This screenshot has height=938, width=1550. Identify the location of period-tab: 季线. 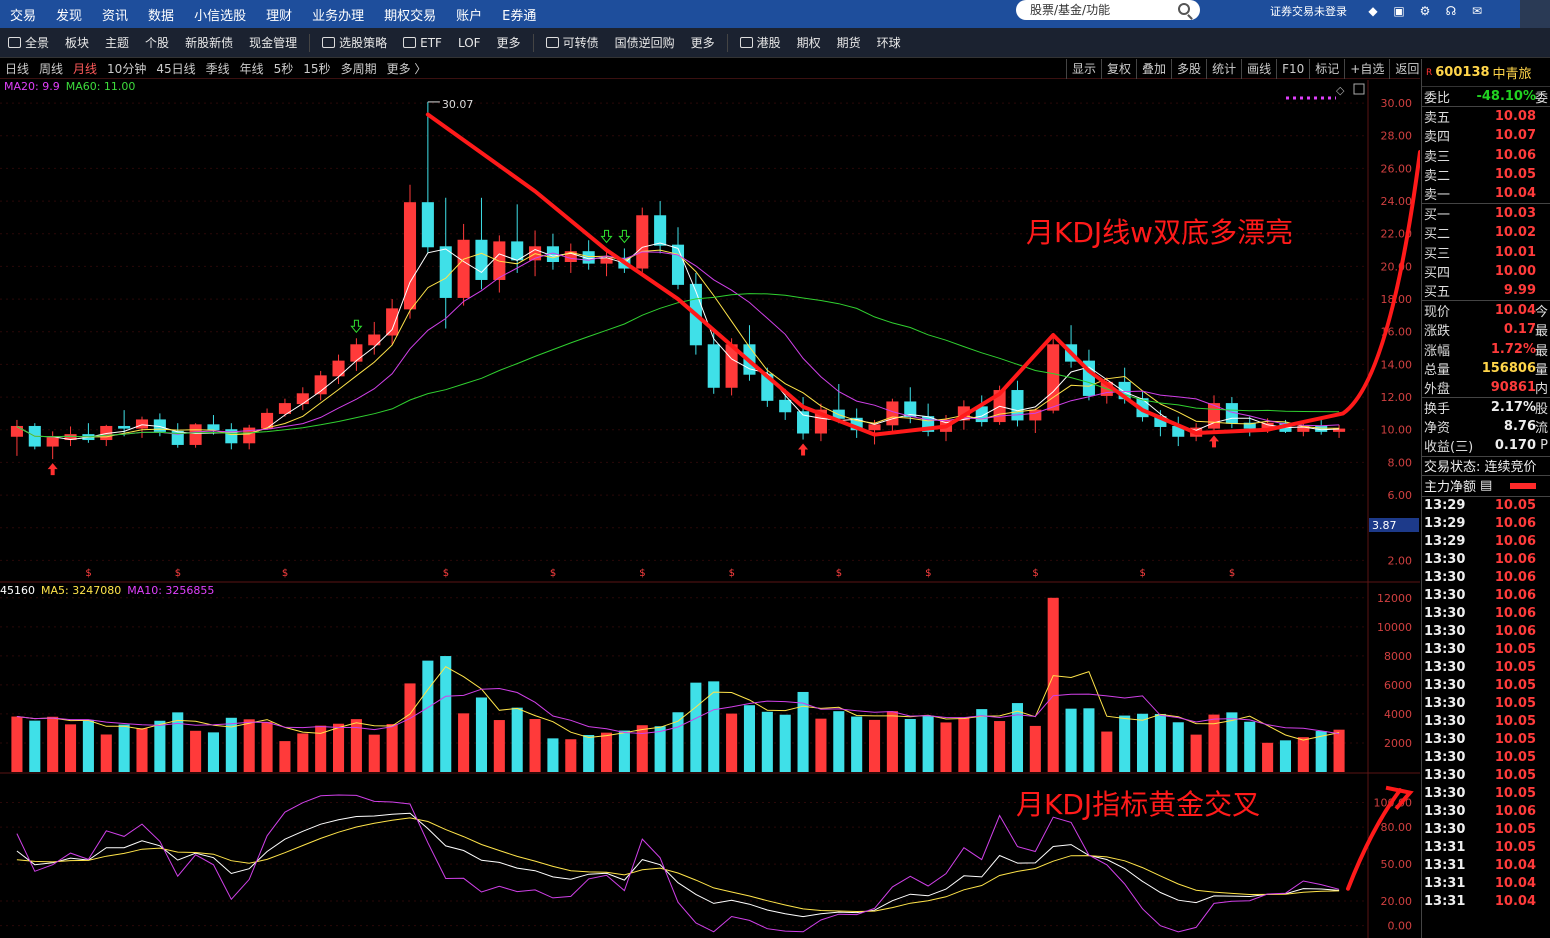
(217, 69).